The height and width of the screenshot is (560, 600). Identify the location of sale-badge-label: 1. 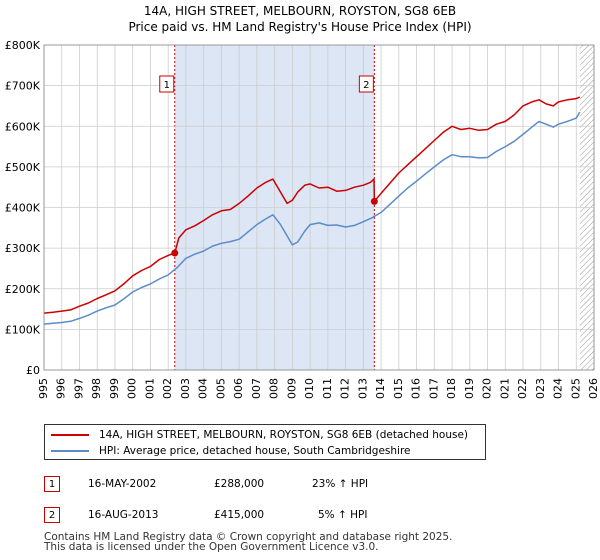
(167, 85).